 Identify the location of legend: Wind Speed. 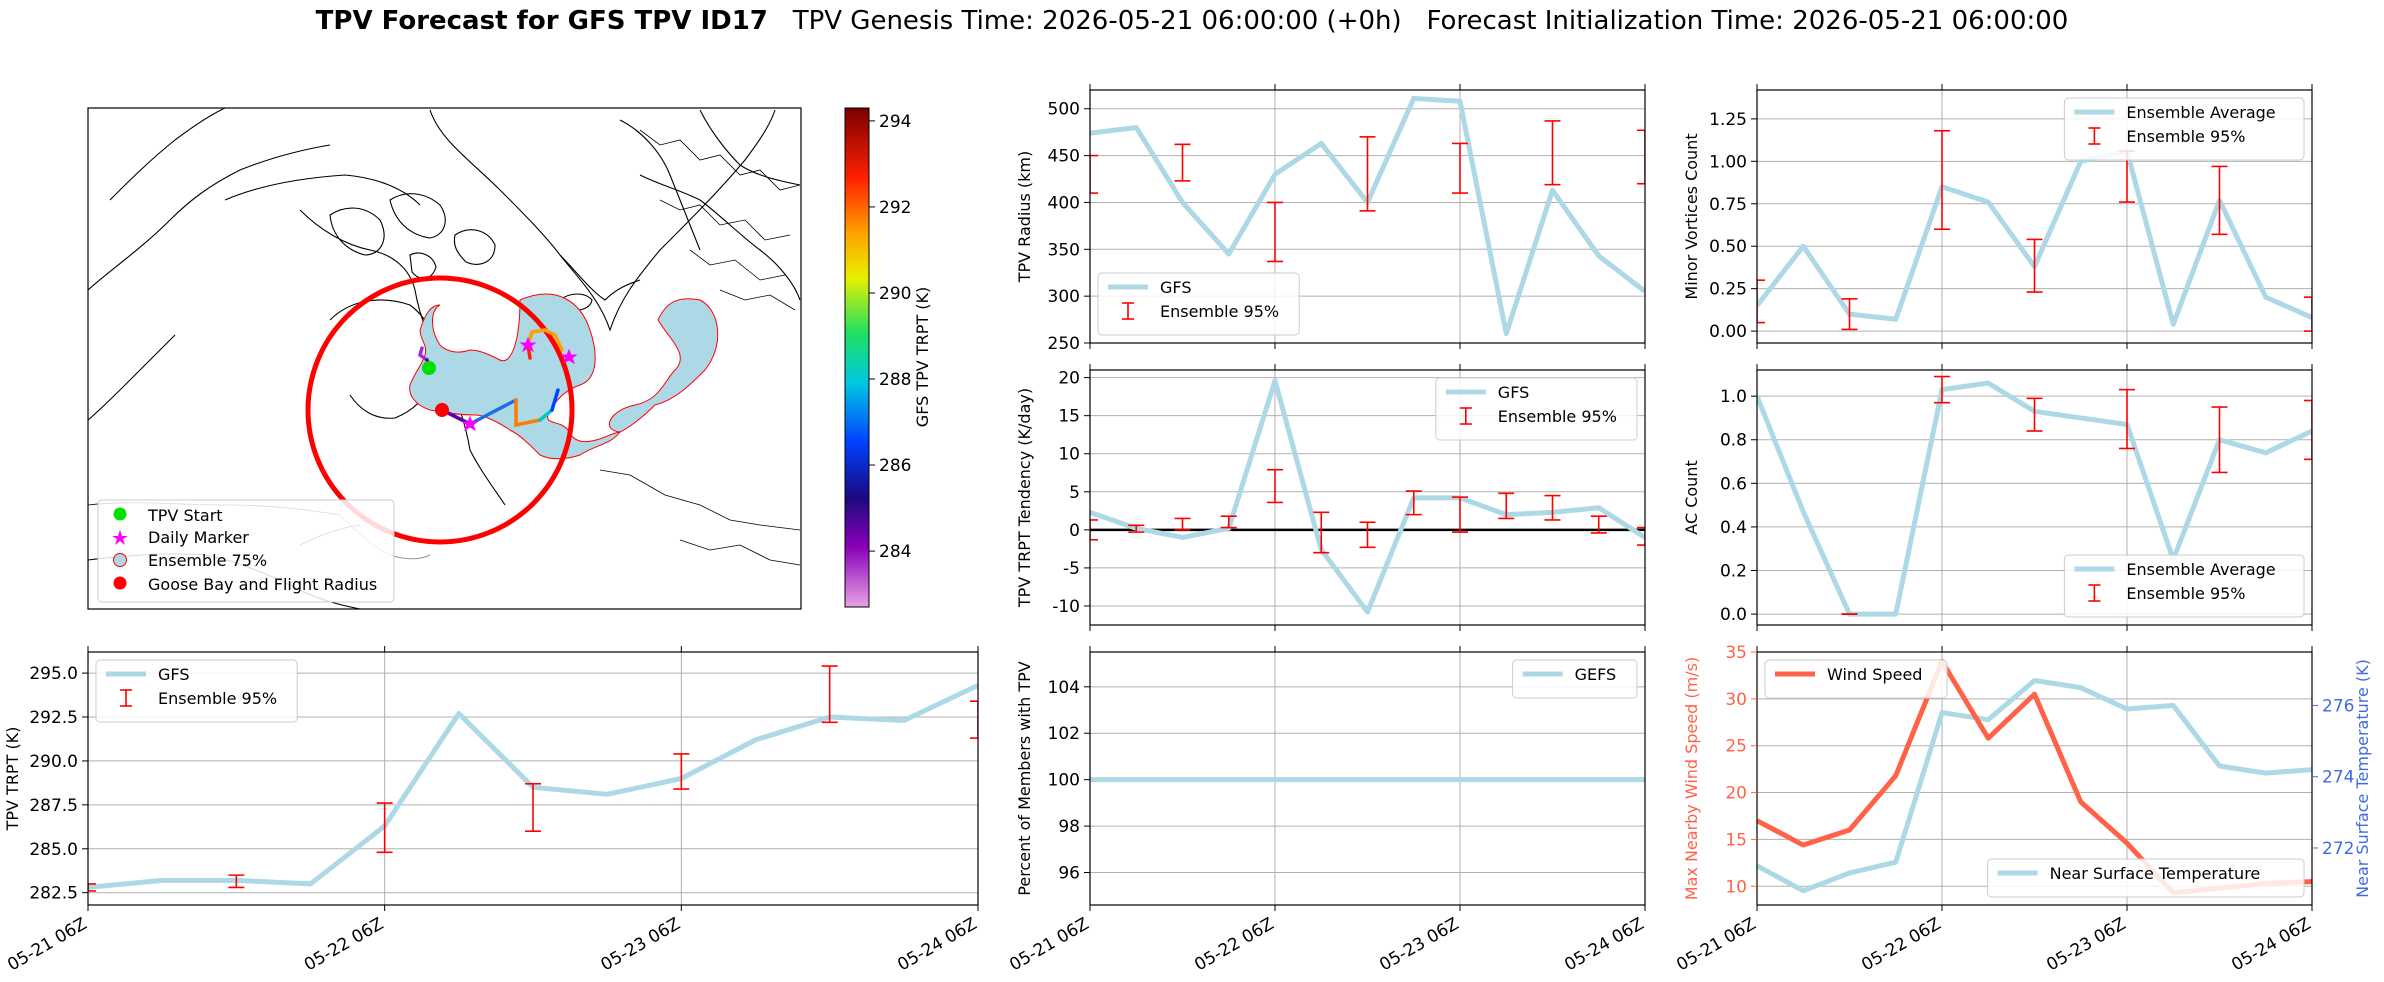
(1856, 679).